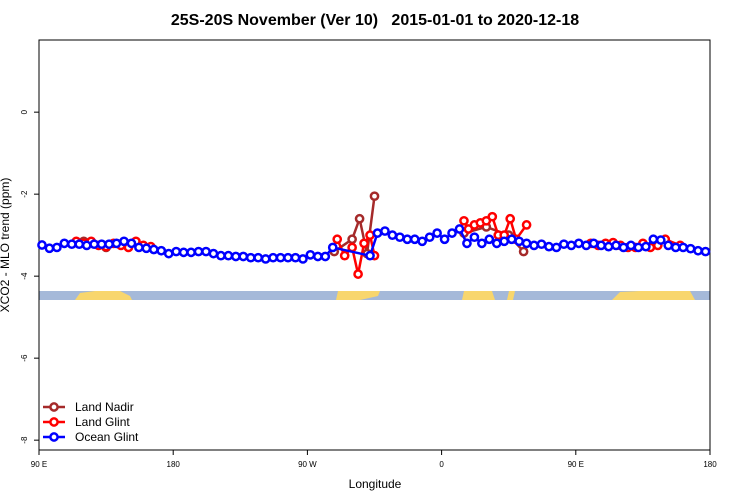 This screenshot has width=750, height=500. Describe the element at coordinates (24, 194) in the screenshot. I see `y-tick-label: -2` at that location.